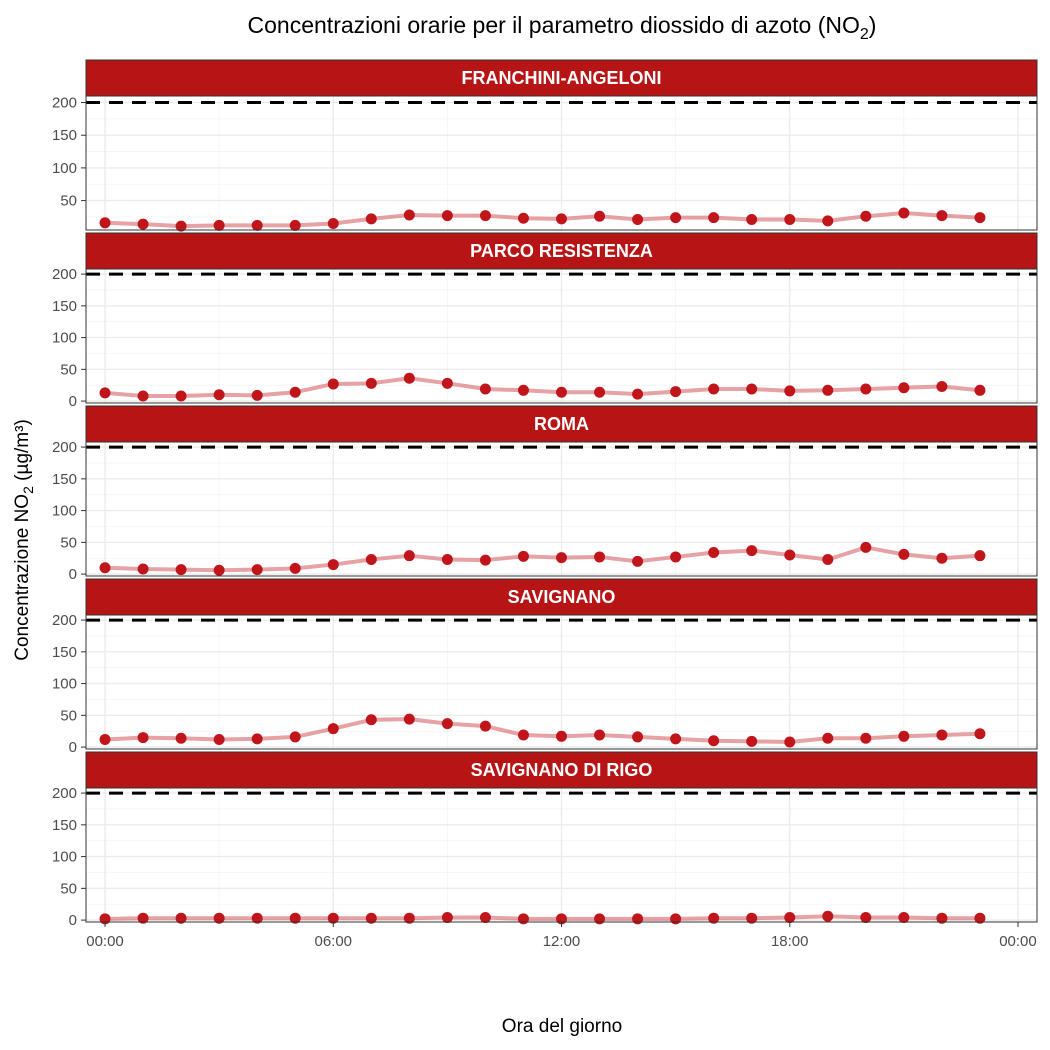  What do you see at coordinates (73, 574) in the screenshot?
I see `y-tick-label: 0` at bounding box center [73, 574].